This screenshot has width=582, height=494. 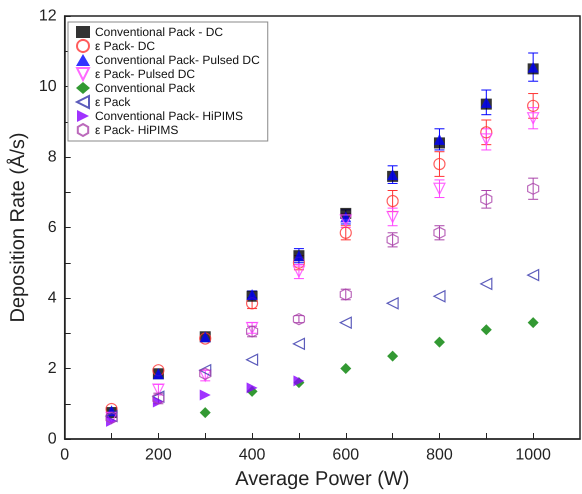 What do you see at coordinates (322, 479) in the screenshot?
I see `x-axis-title: Average Power (W)` at bounding box center [322, 479].